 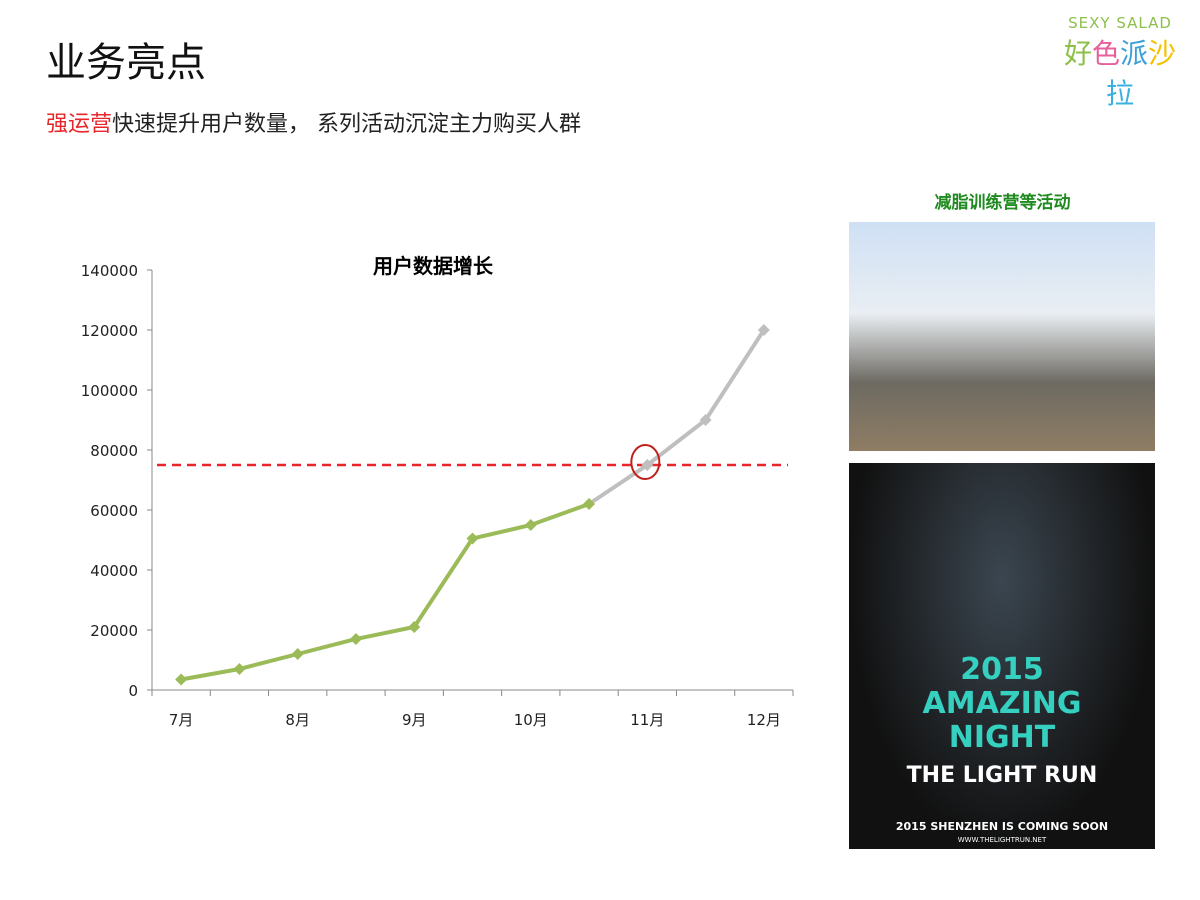 What do you see at coordinates (126, 63) in the screenshot?
I see `page-title: 业务亮点` at bounding box center [126, 63].